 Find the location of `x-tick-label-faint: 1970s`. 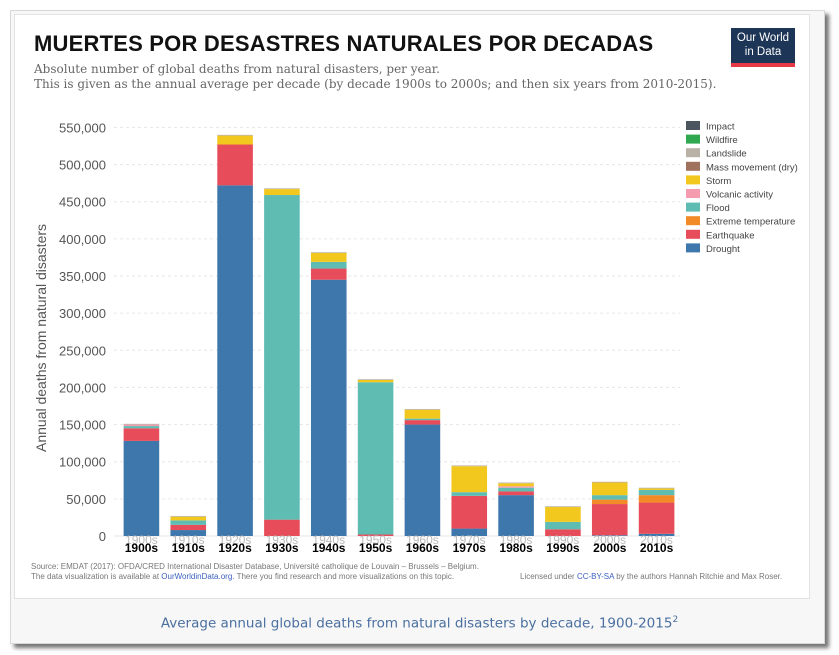

x-tick-label-faint: 1970s is located at coordinates (469, 540).